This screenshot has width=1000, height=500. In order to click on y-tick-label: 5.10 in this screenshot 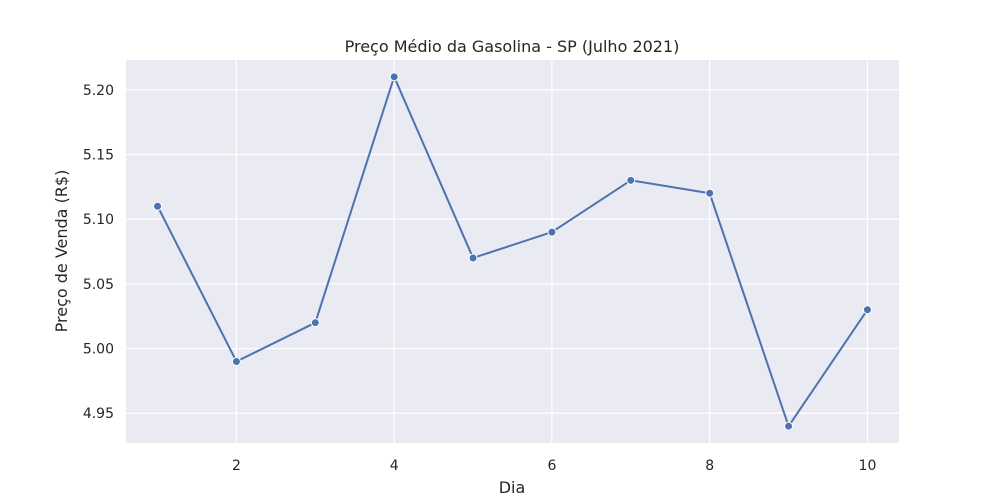, I will do `click(98, 220)`.